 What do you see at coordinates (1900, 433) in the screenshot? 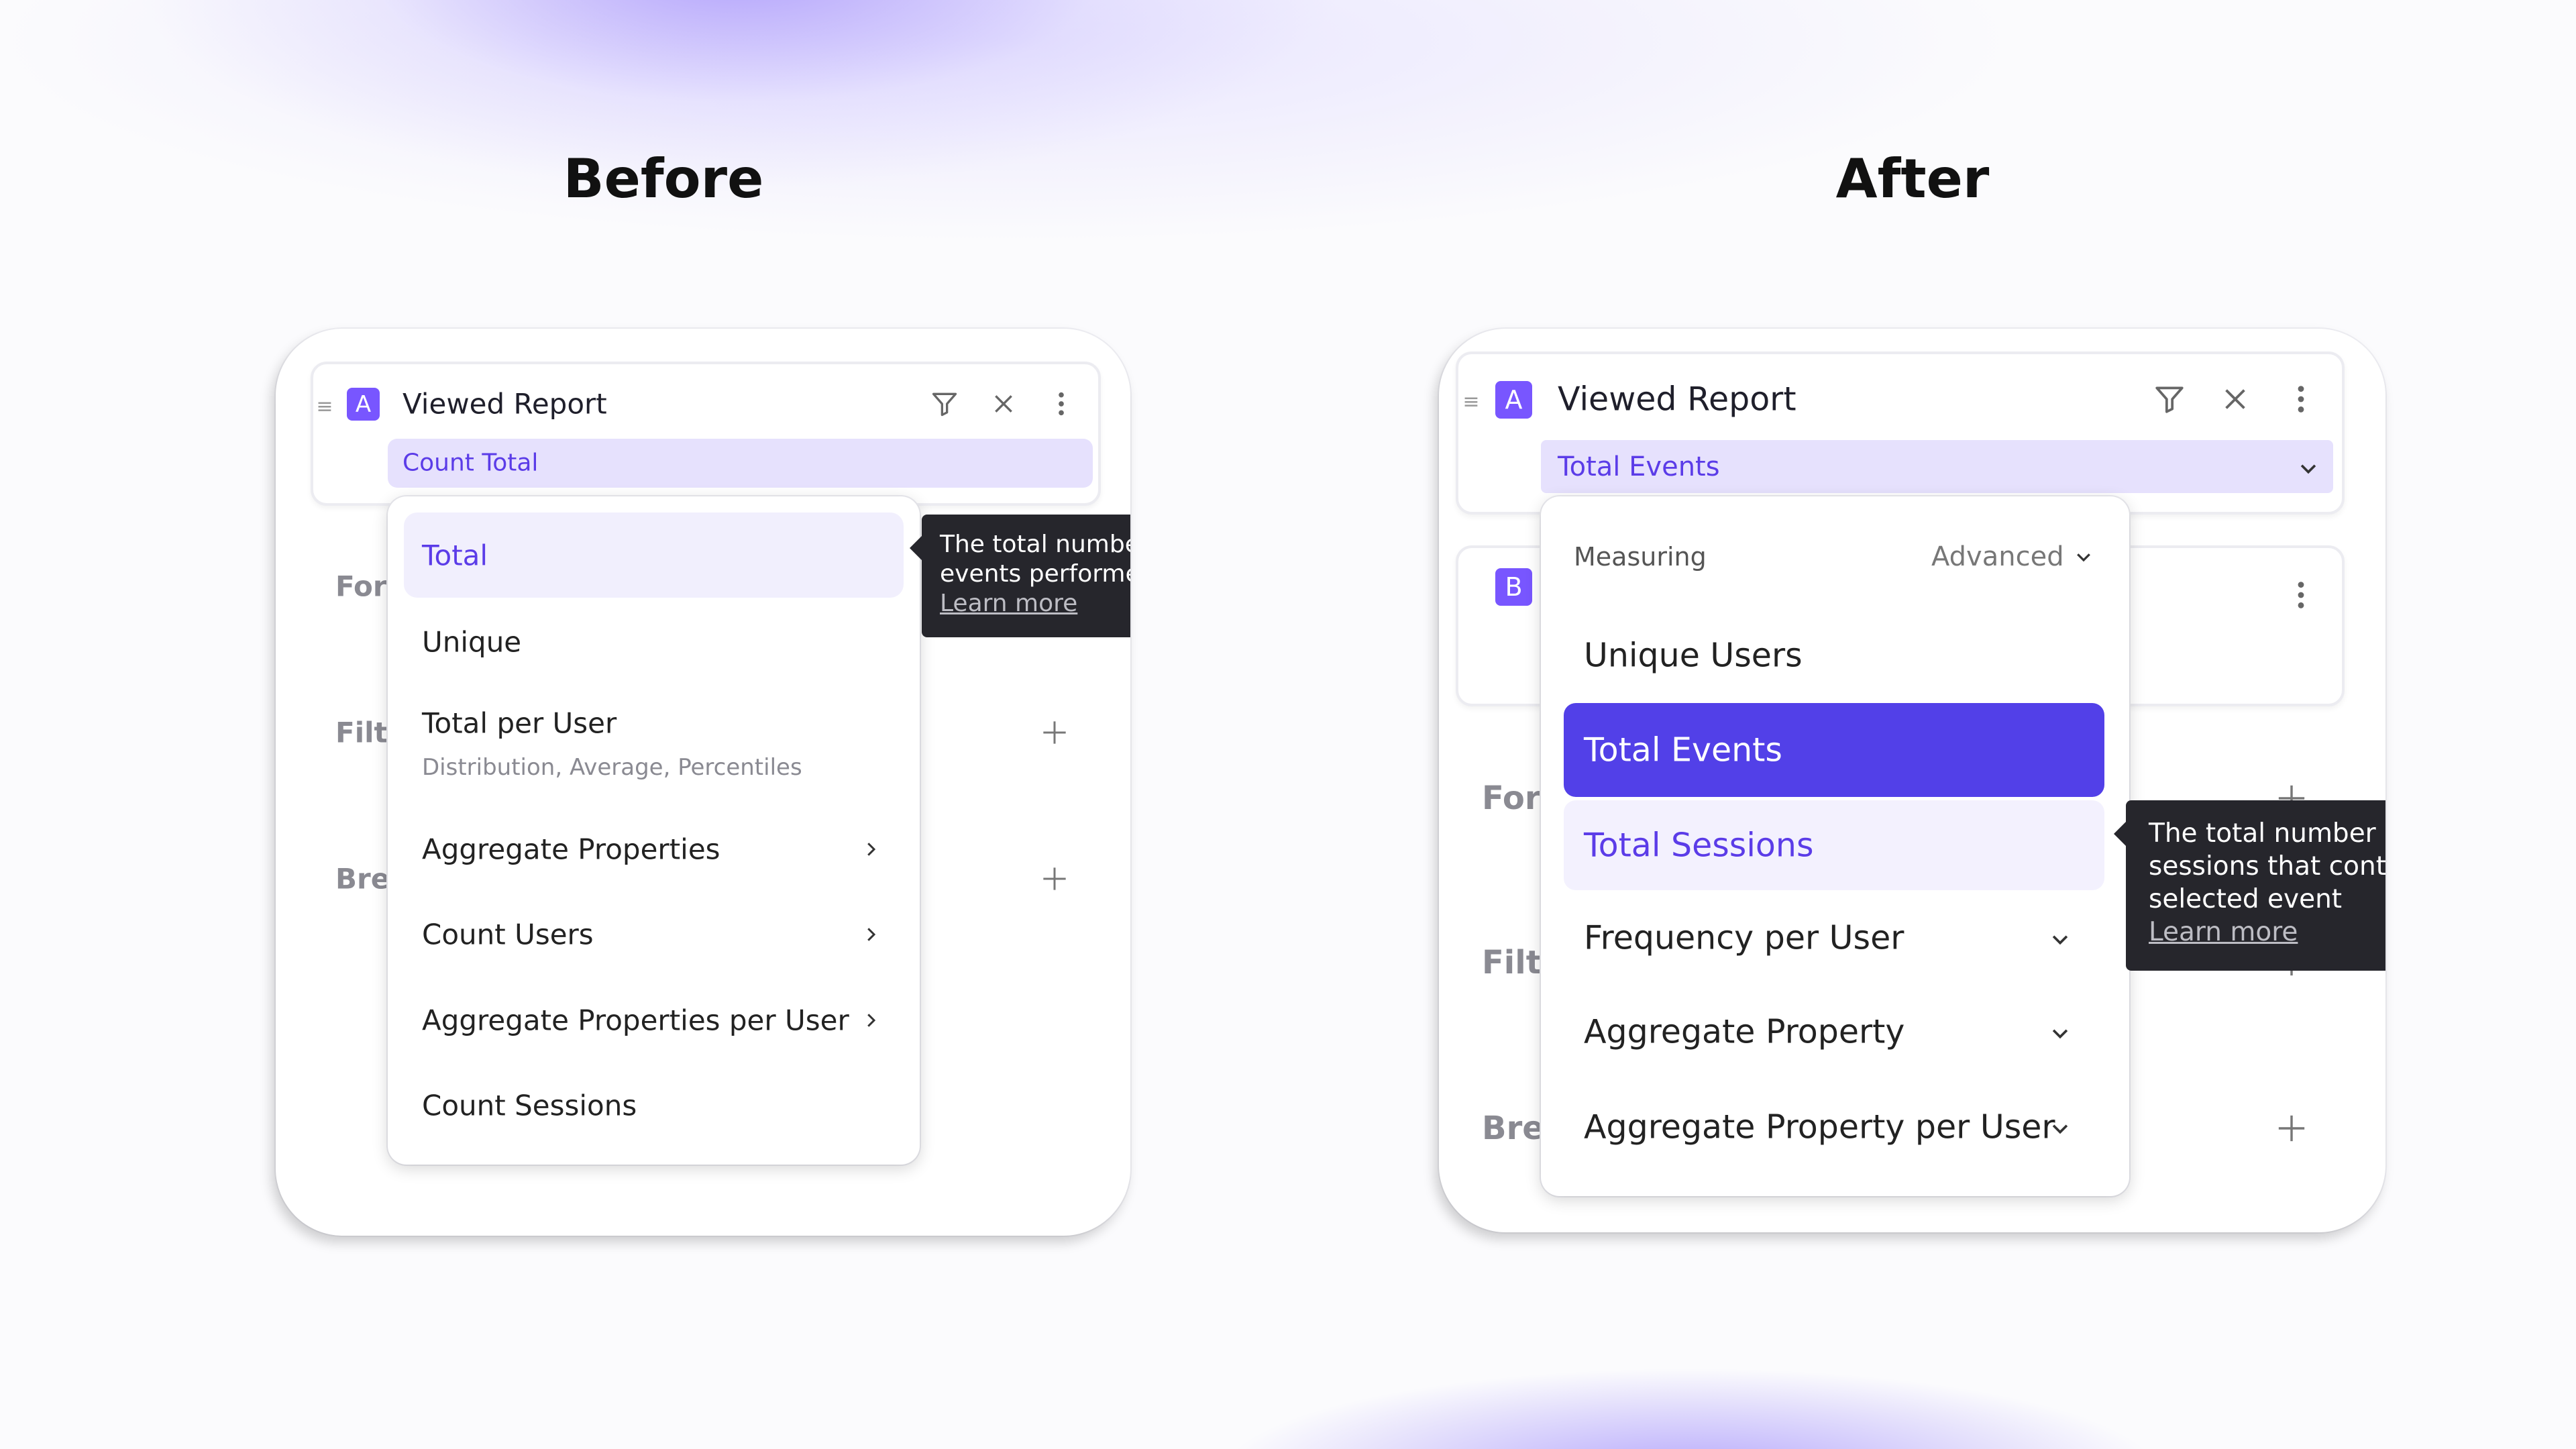
I see `metric-card-a: ≡ A Viewed Report Total Events` at bounding box center [1900, 433].